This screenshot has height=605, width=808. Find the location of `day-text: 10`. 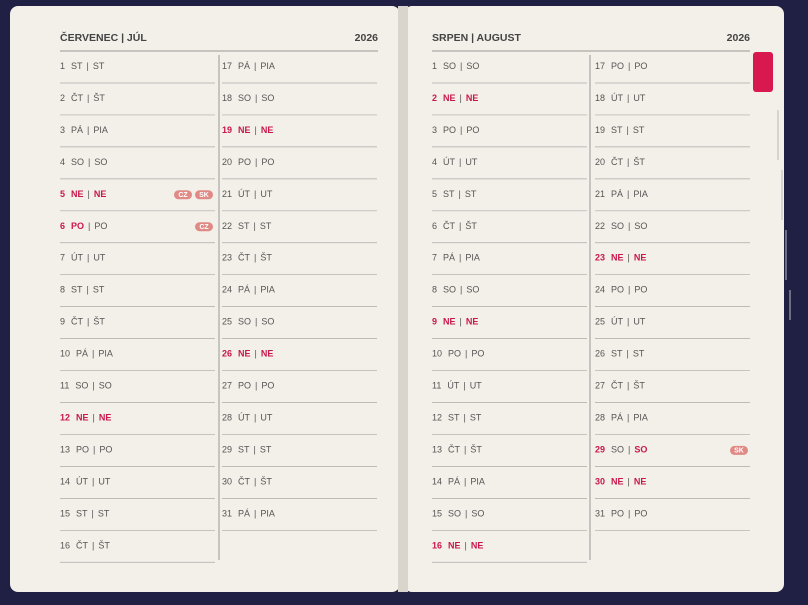

day-text: 10 is located at coordinates (65, 354).